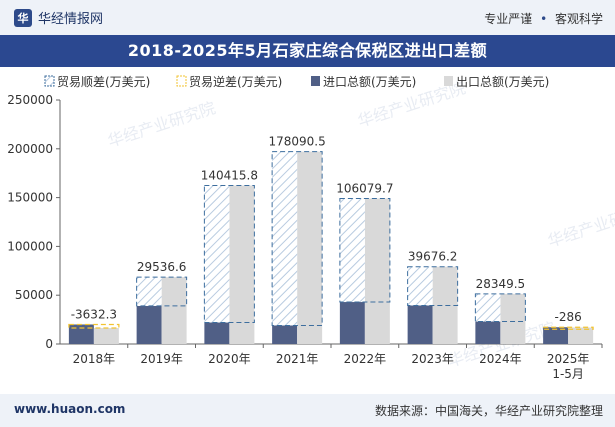 The height and width of the screenshot is (427, 615). I want to click on data-source: 数据来源：中国海关，华经产业研究院整理, so click(488, 411).